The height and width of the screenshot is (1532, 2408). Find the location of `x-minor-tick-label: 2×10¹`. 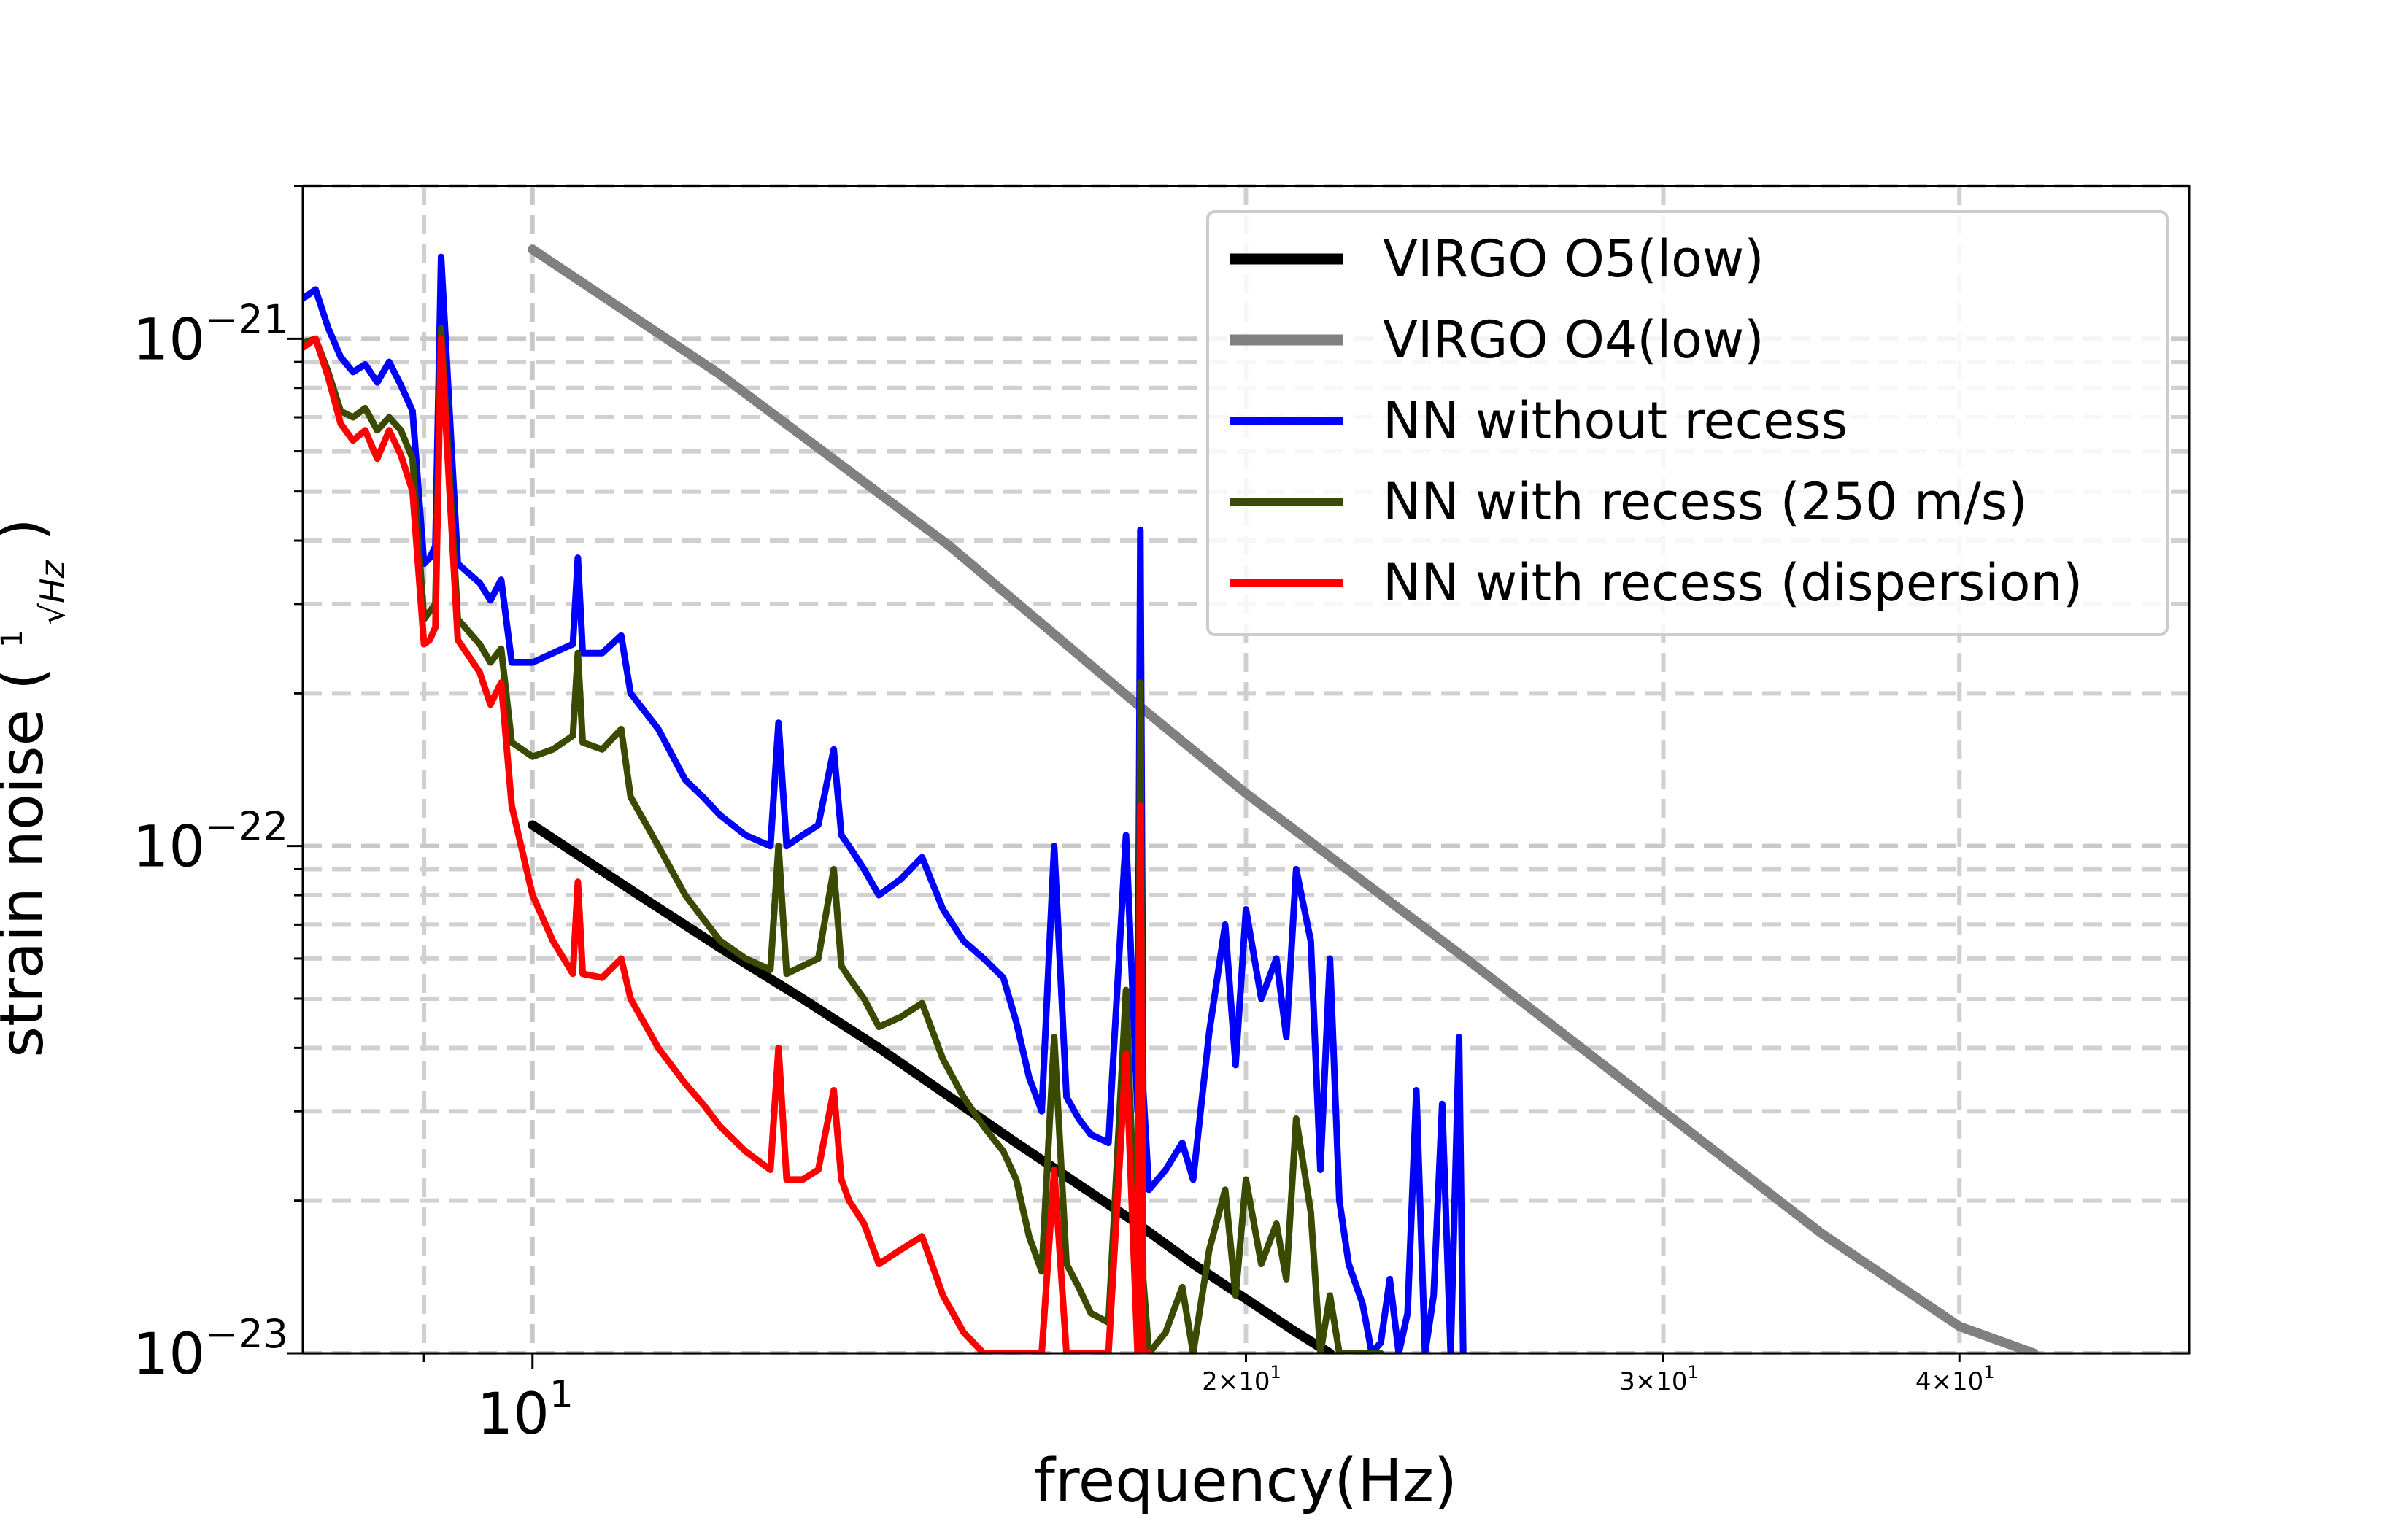

x-minor-tick-label: 2×10¹ is located at coordinates (1241, 1379).